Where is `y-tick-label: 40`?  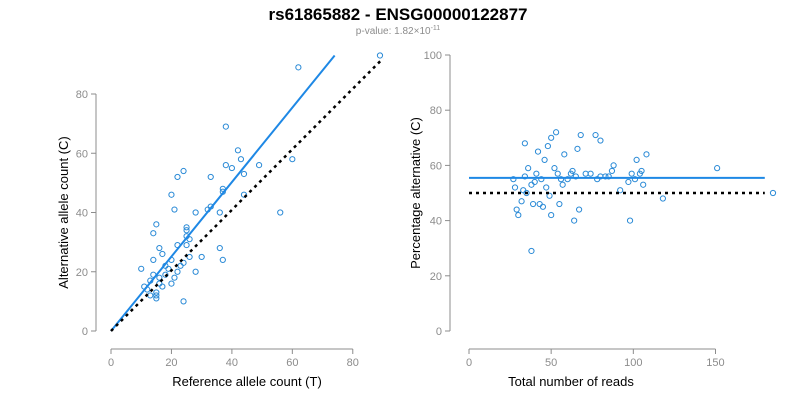
y-tick-label: 40 is located at coordinates (436, 222).